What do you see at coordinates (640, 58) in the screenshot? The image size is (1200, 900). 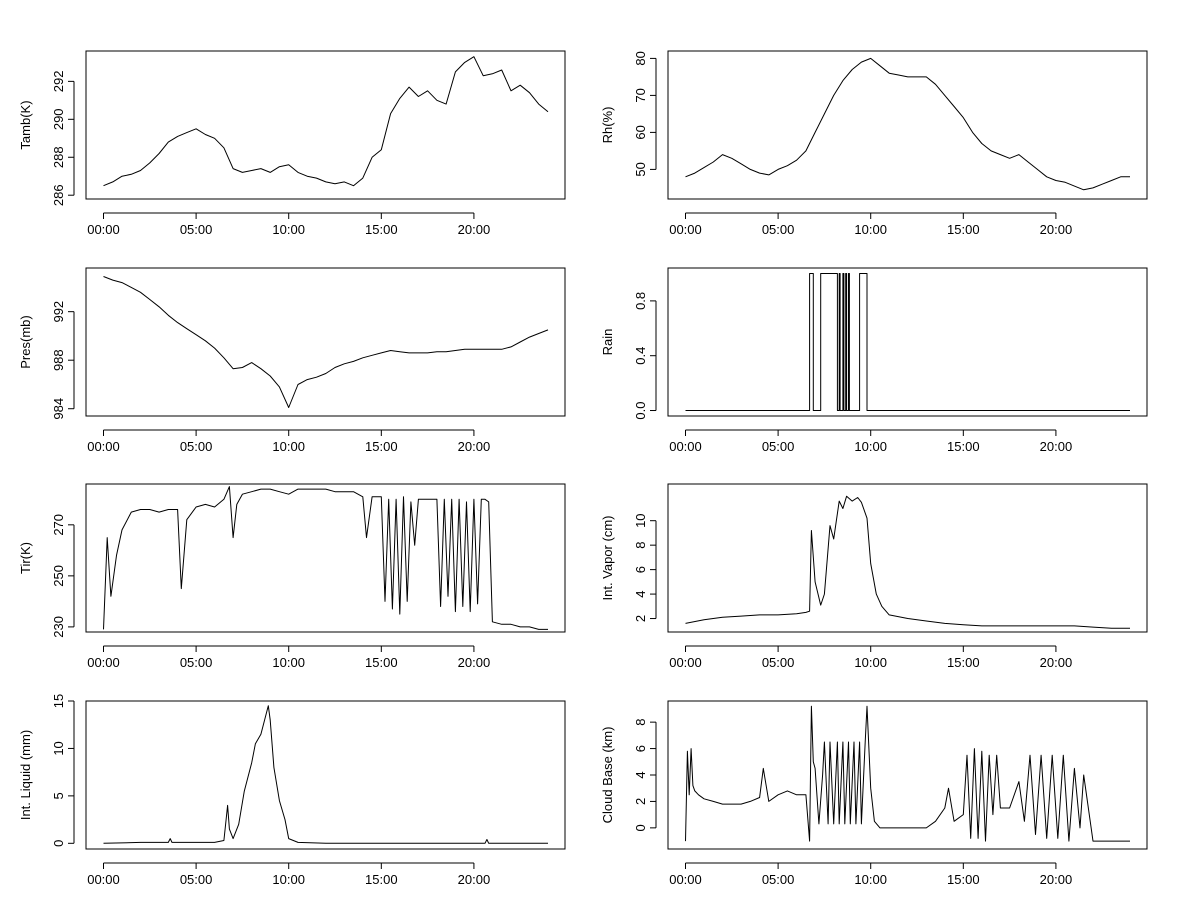 I see `y-tick-label: 80` at bounding box center [640, 58].